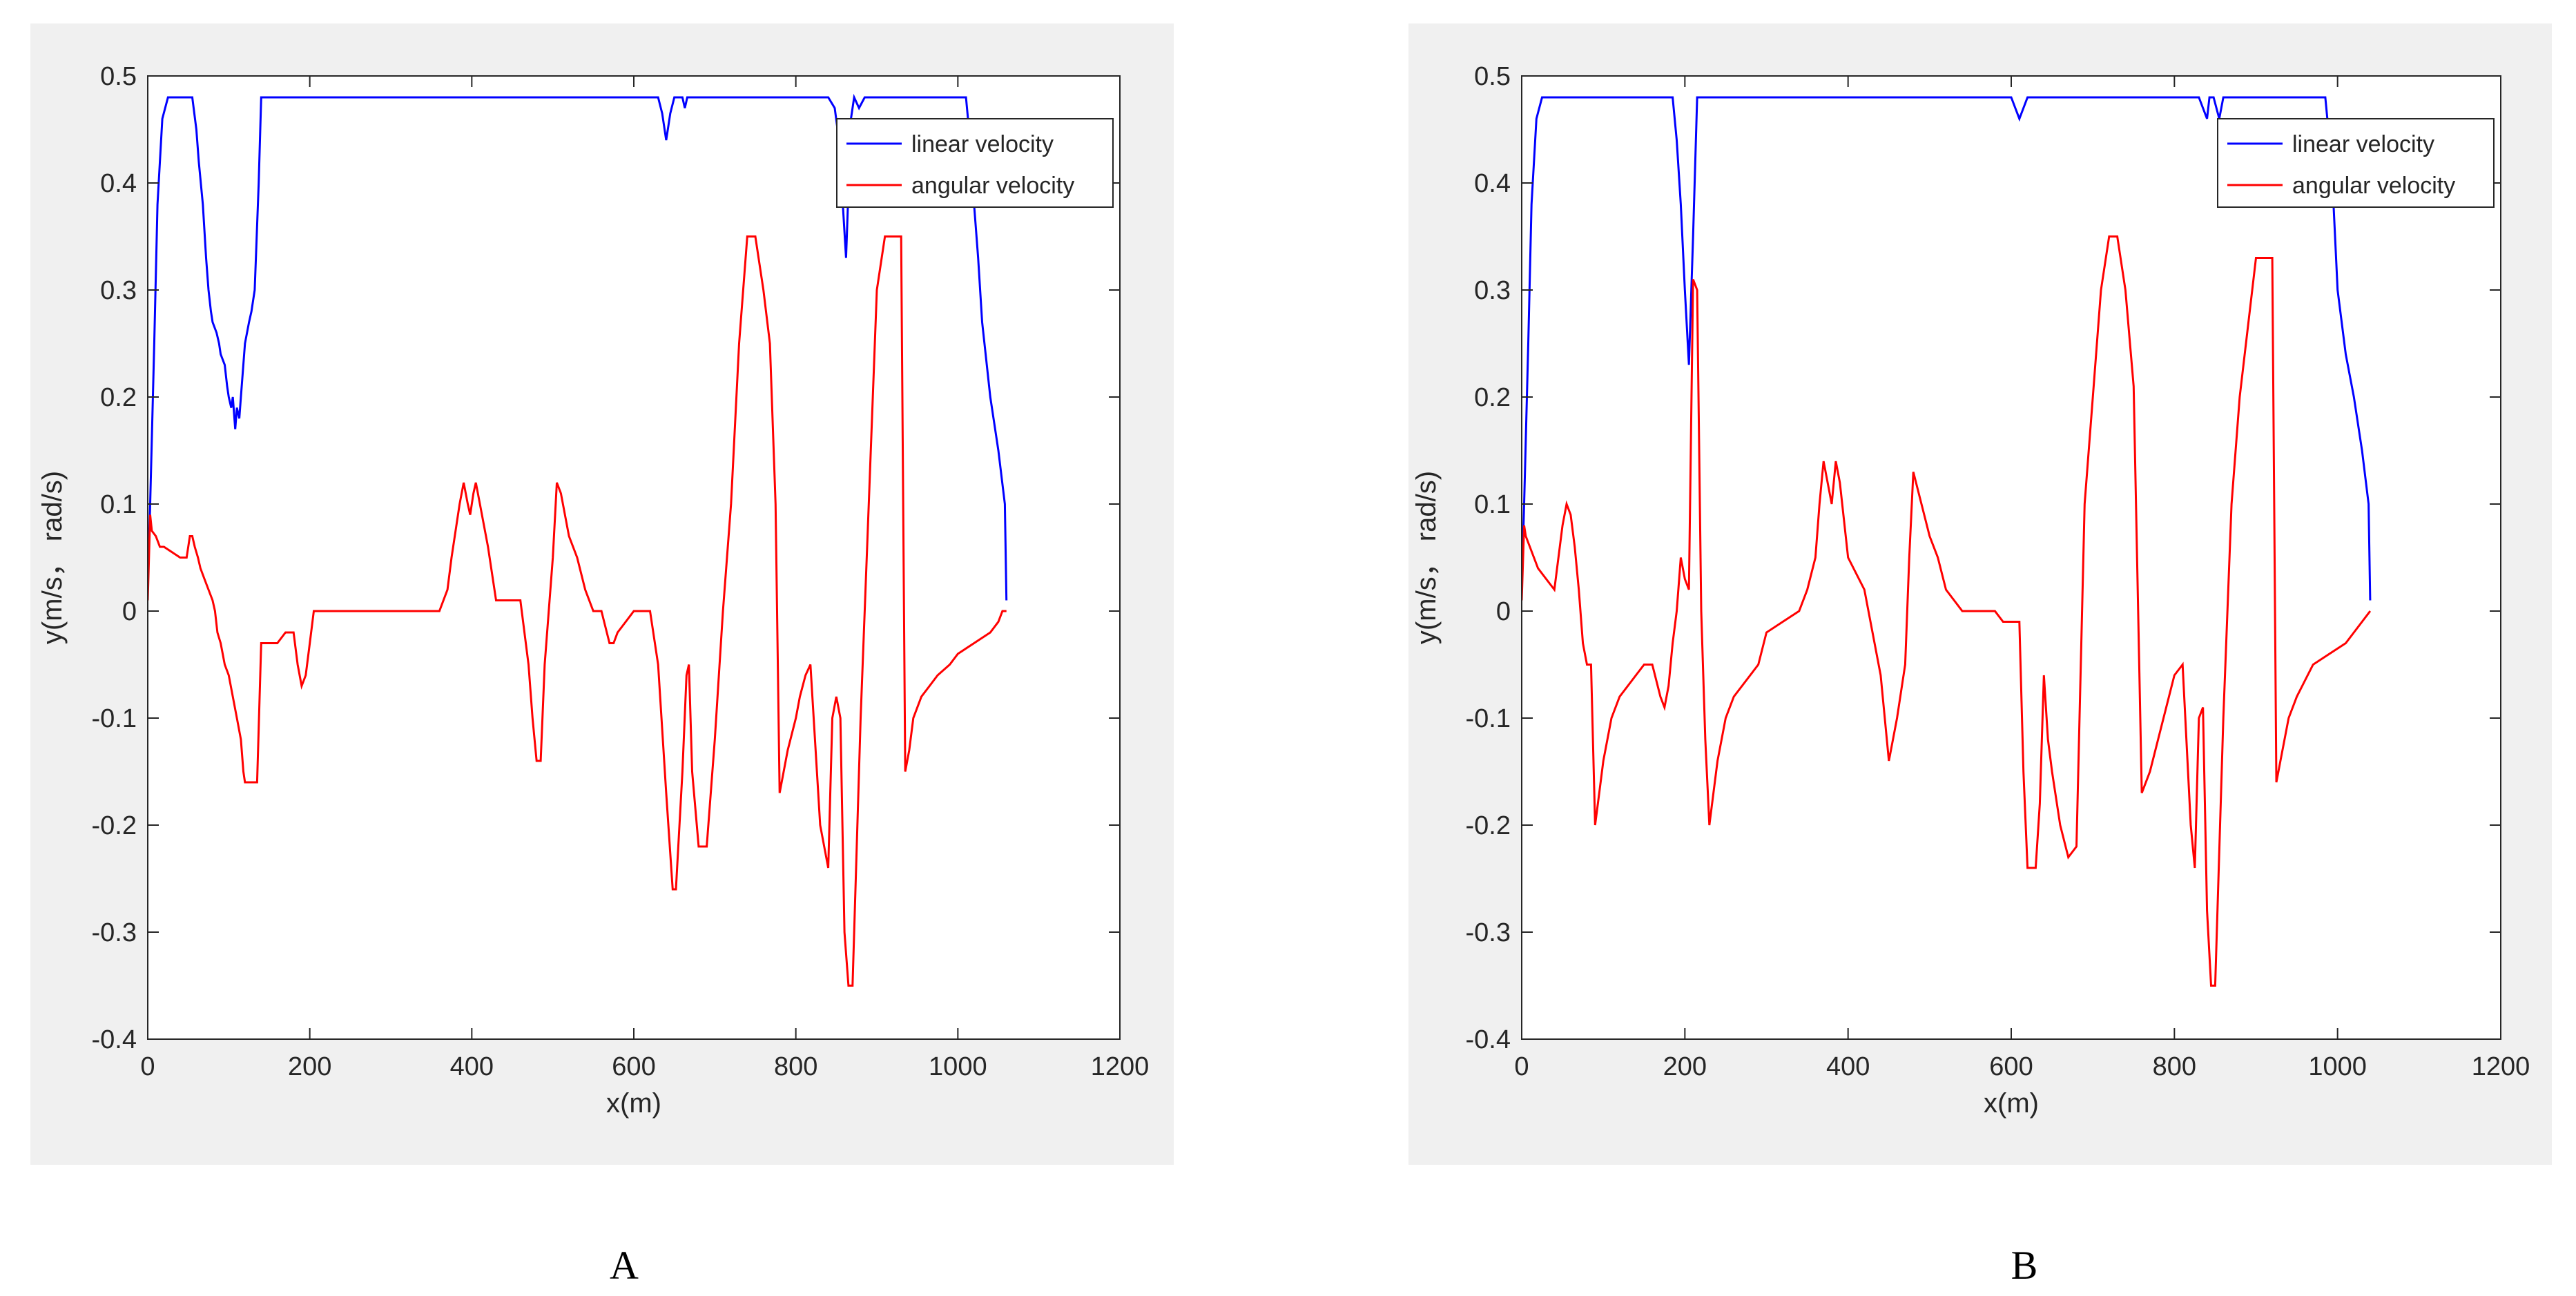  What do you see at coordinates (2025, 1265) in the screenshot?
I see `panel-label: B` at bounding box center [2025, 1265].